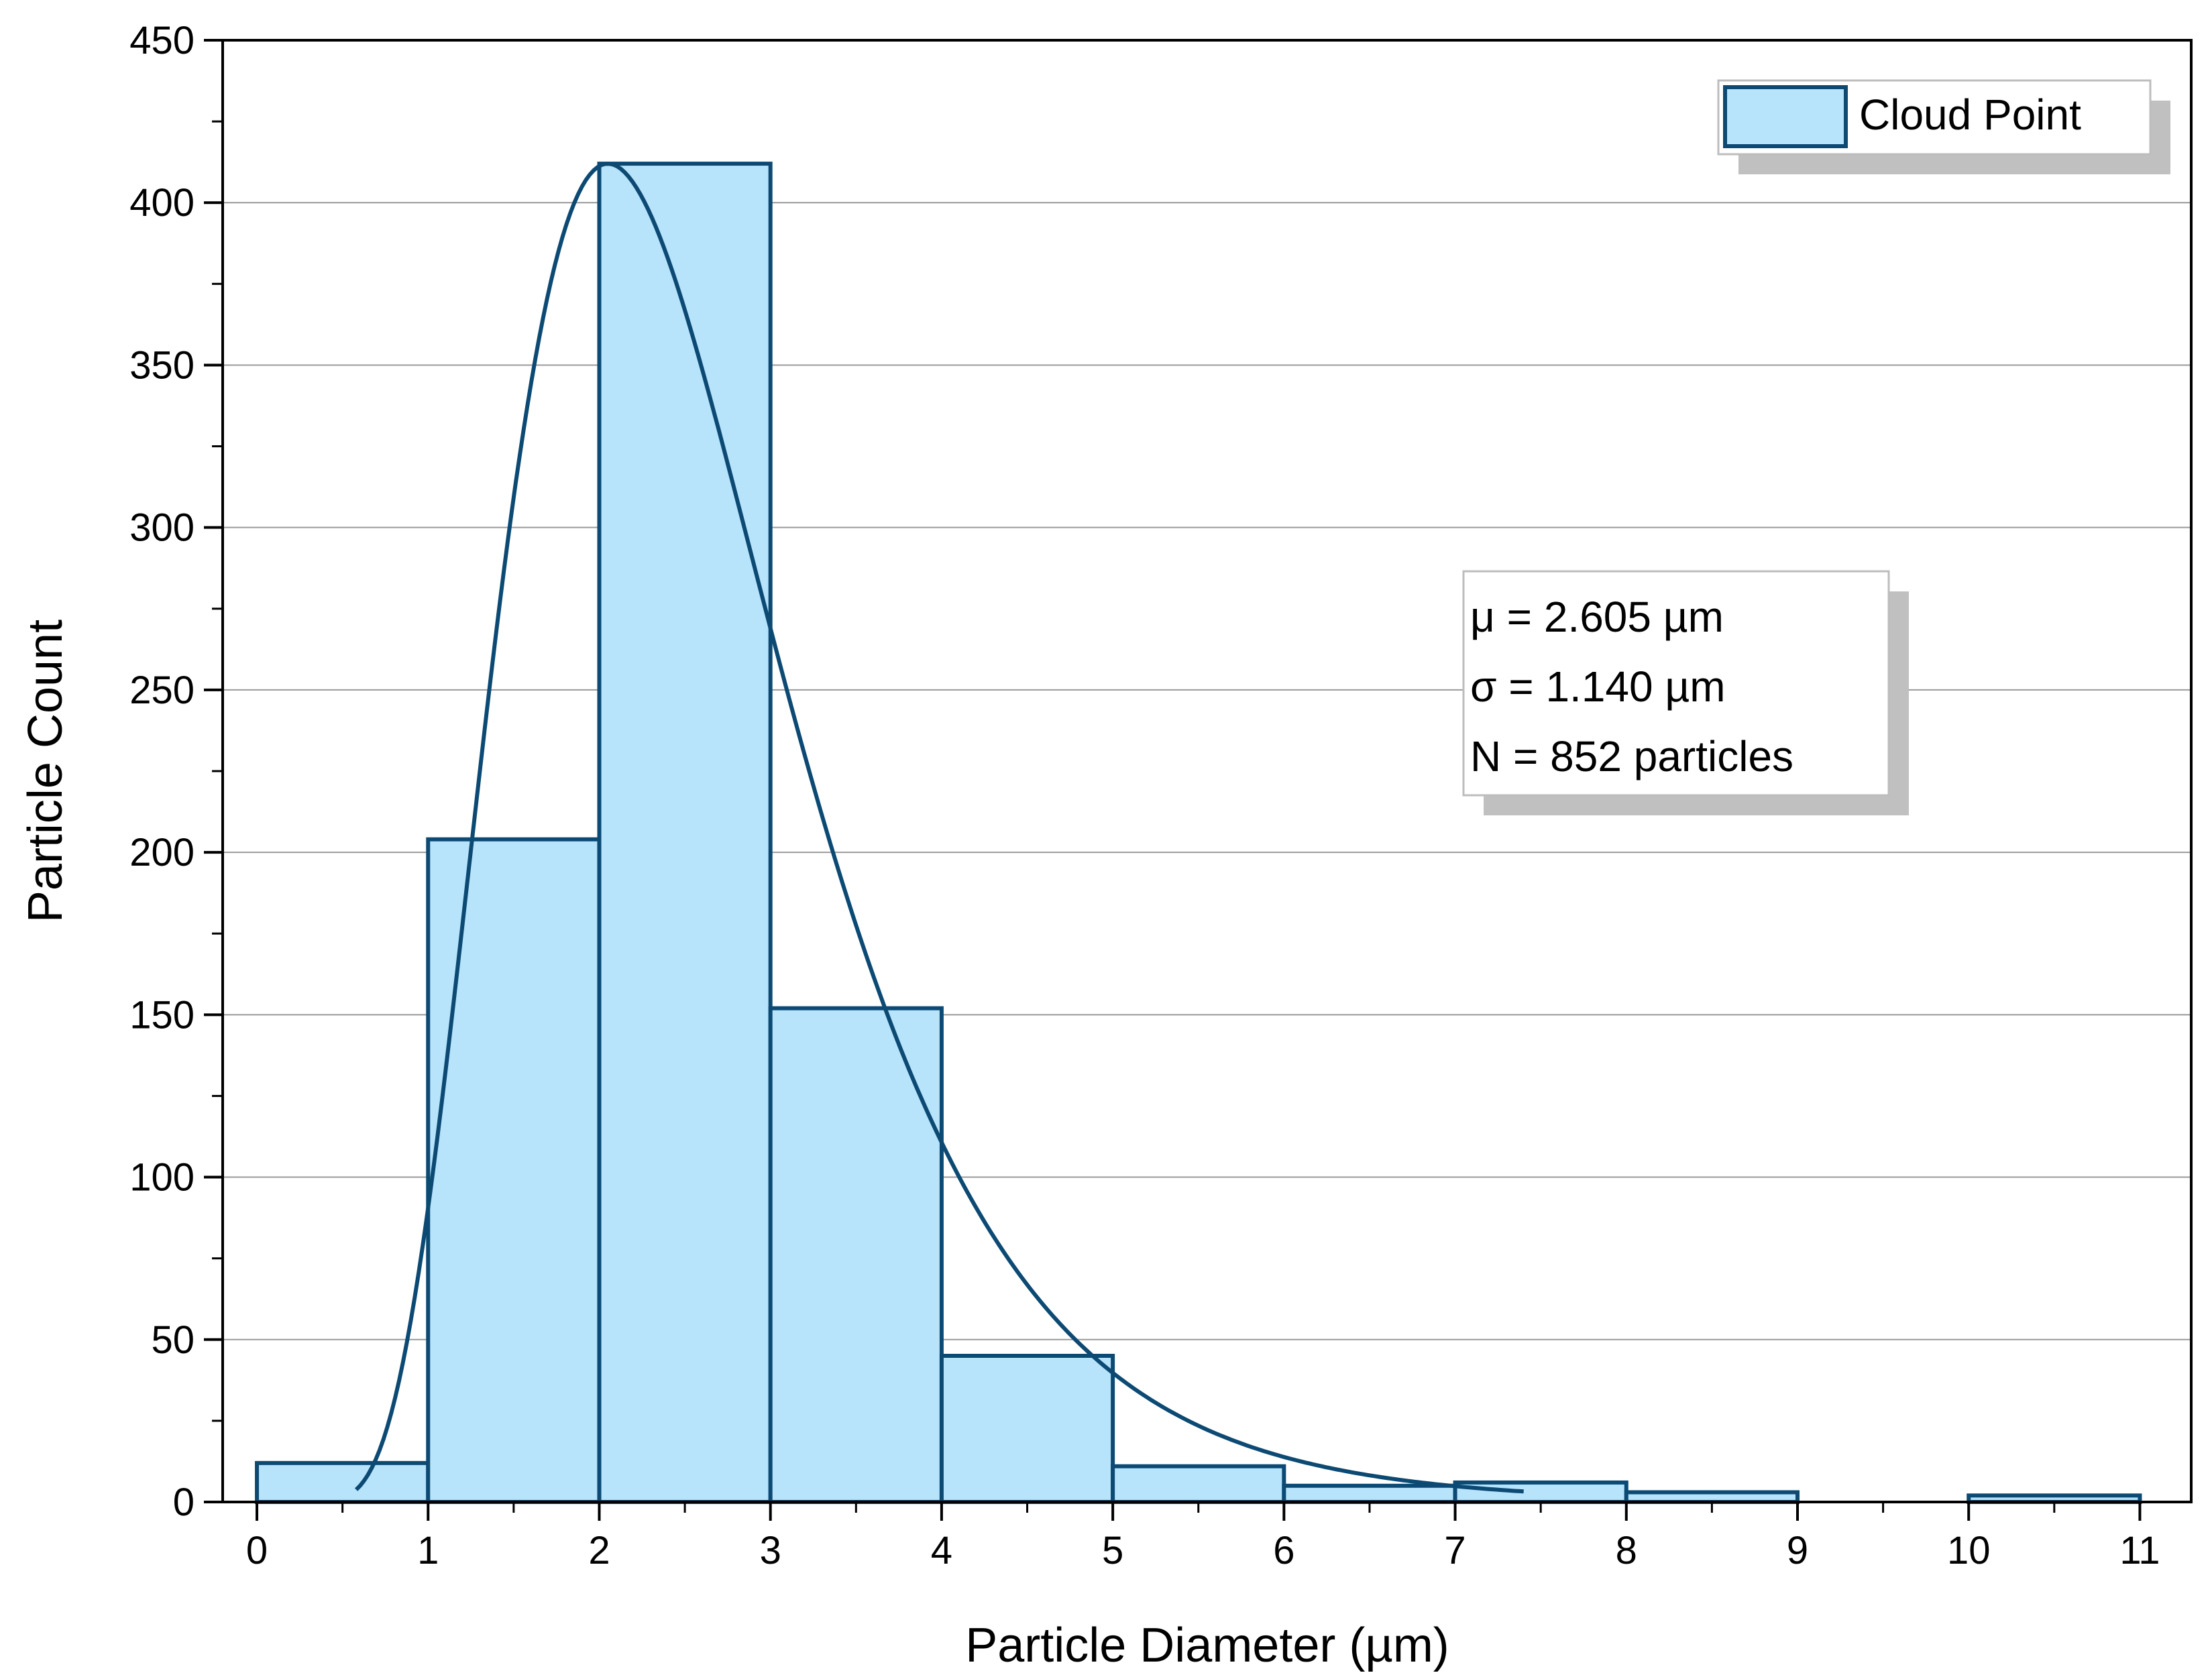 This screenshot has width=2212, height=1677. Describe the element at coordinates (162, 1015) in the screenshot. I see `y-tick-label: 150` at that location.